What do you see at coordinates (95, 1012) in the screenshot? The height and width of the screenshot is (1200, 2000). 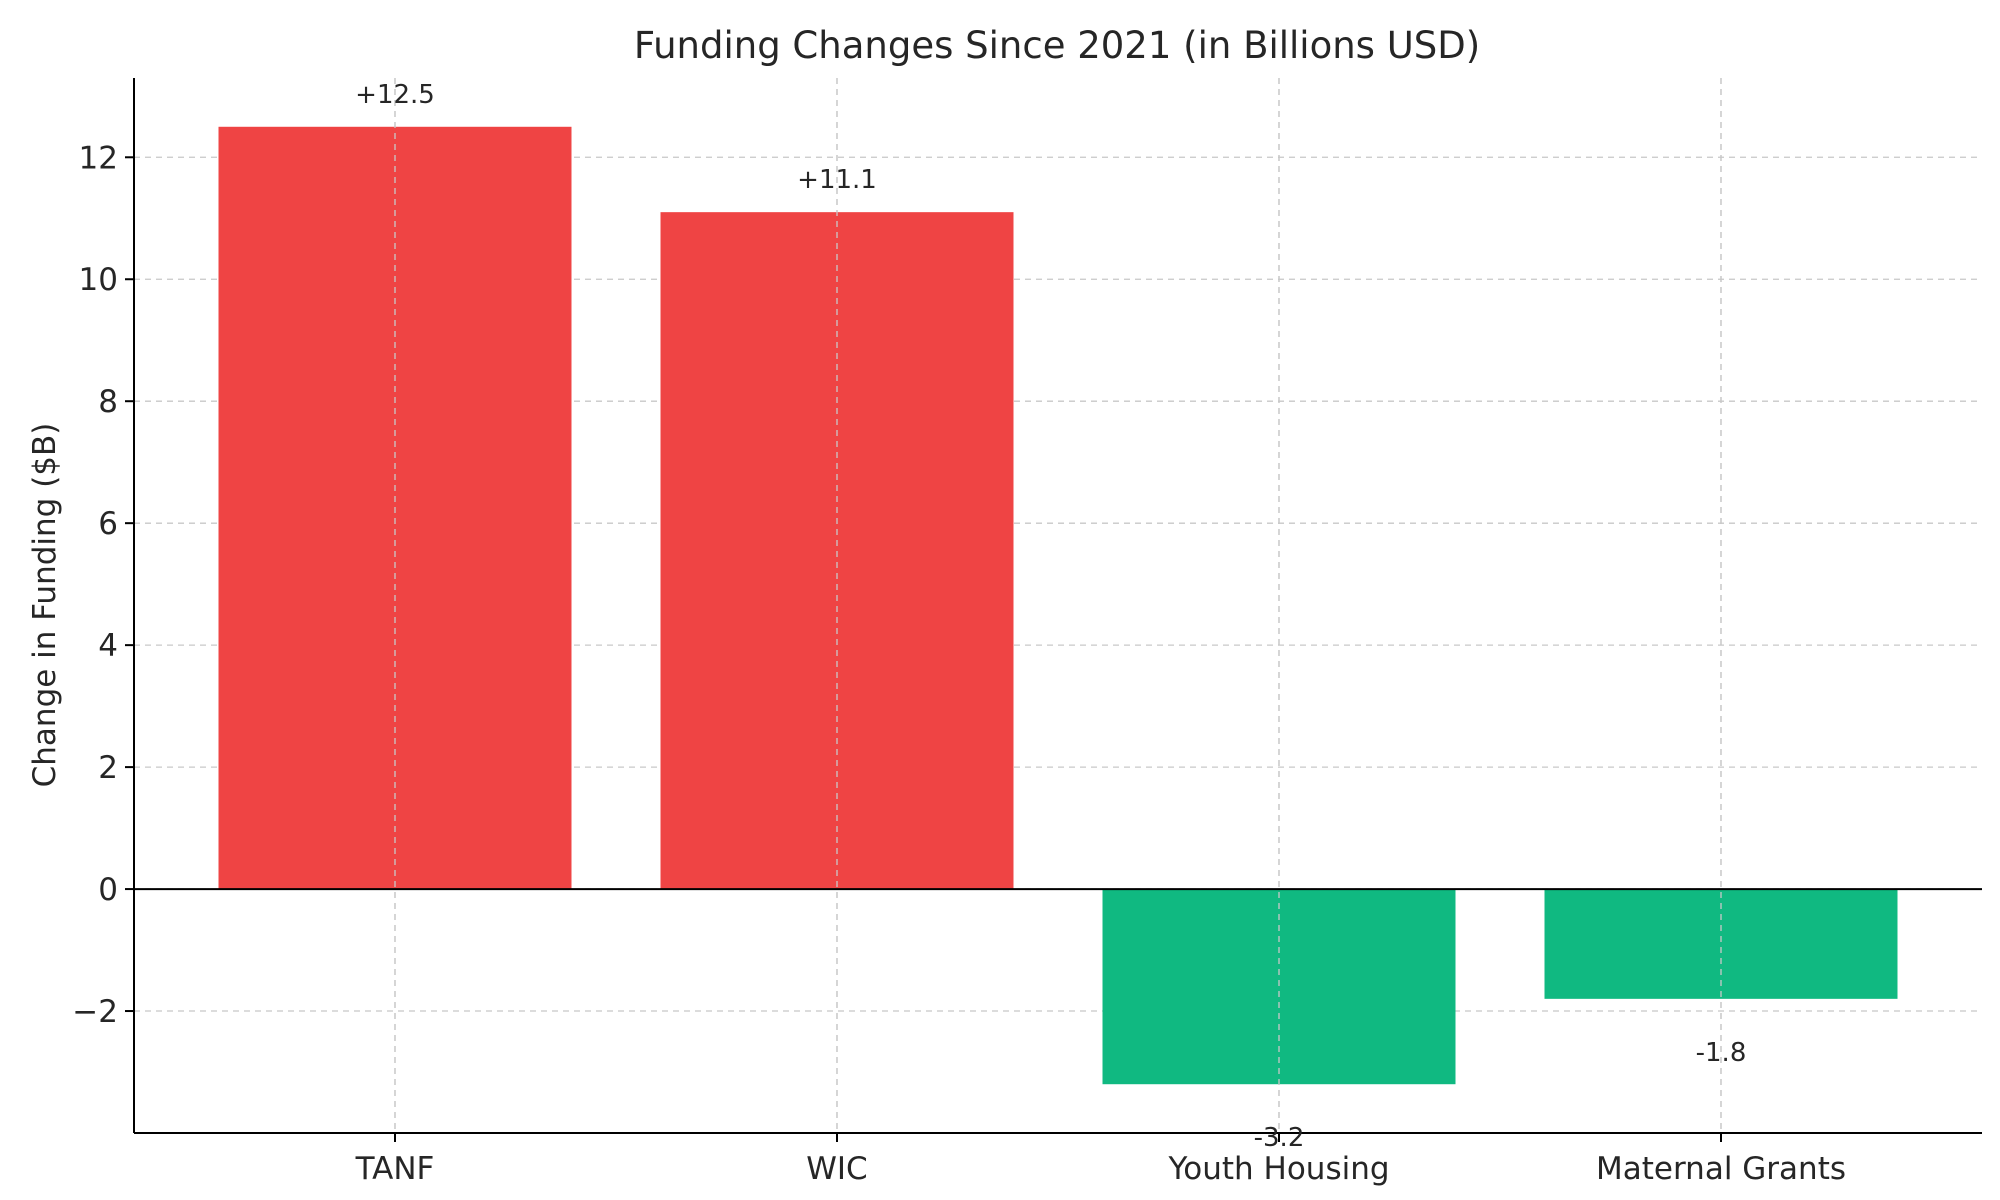 I see `y-tick-label: −2` at bounding box center [95, 1012].